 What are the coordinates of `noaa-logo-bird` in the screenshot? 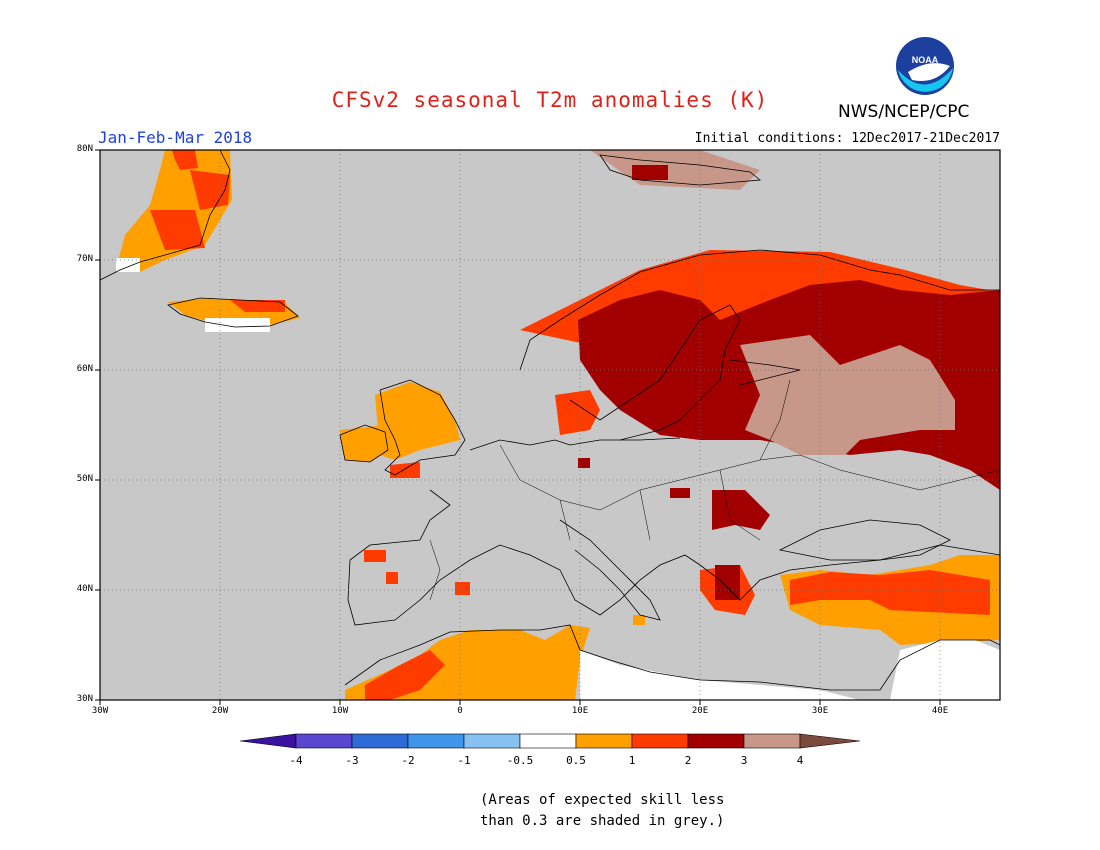 It's located at (929, 72).